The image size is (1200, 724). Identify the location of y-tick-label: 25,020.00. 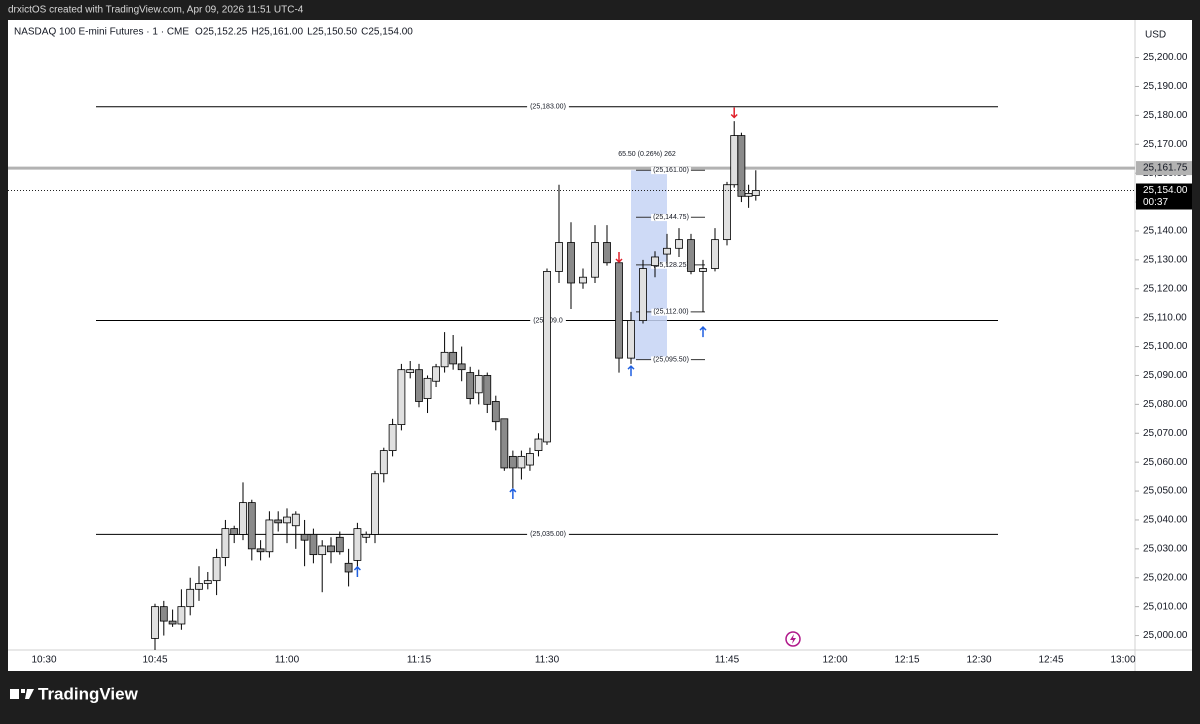
(1165, 577).